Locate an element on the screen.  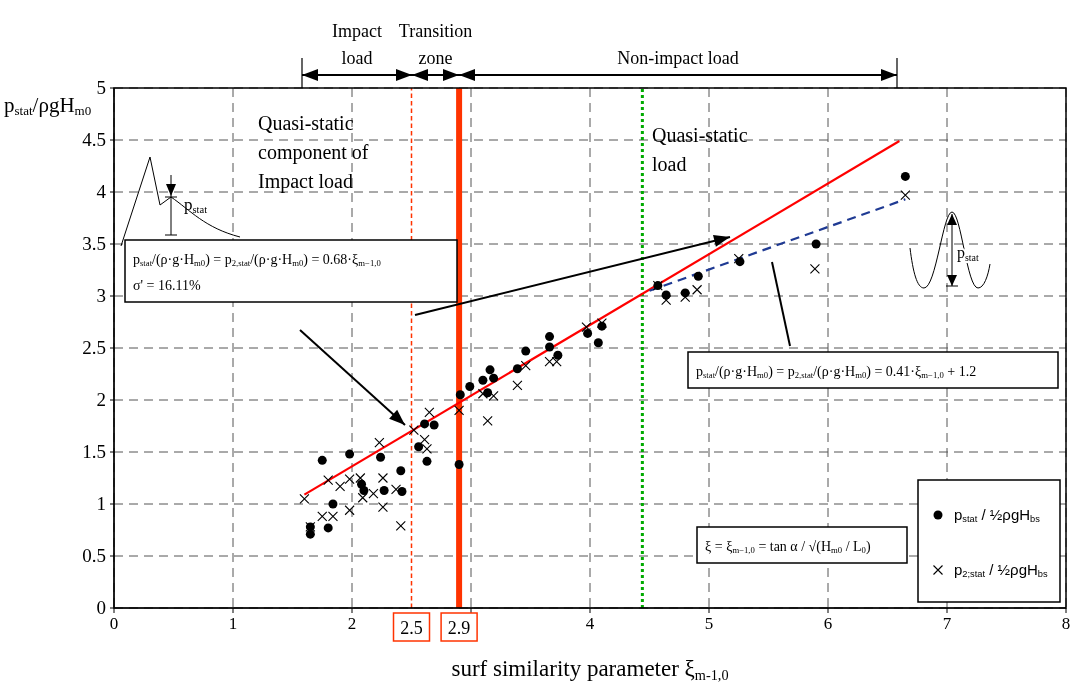
x-tick-label: 7 is located at coordinates (947, 623).